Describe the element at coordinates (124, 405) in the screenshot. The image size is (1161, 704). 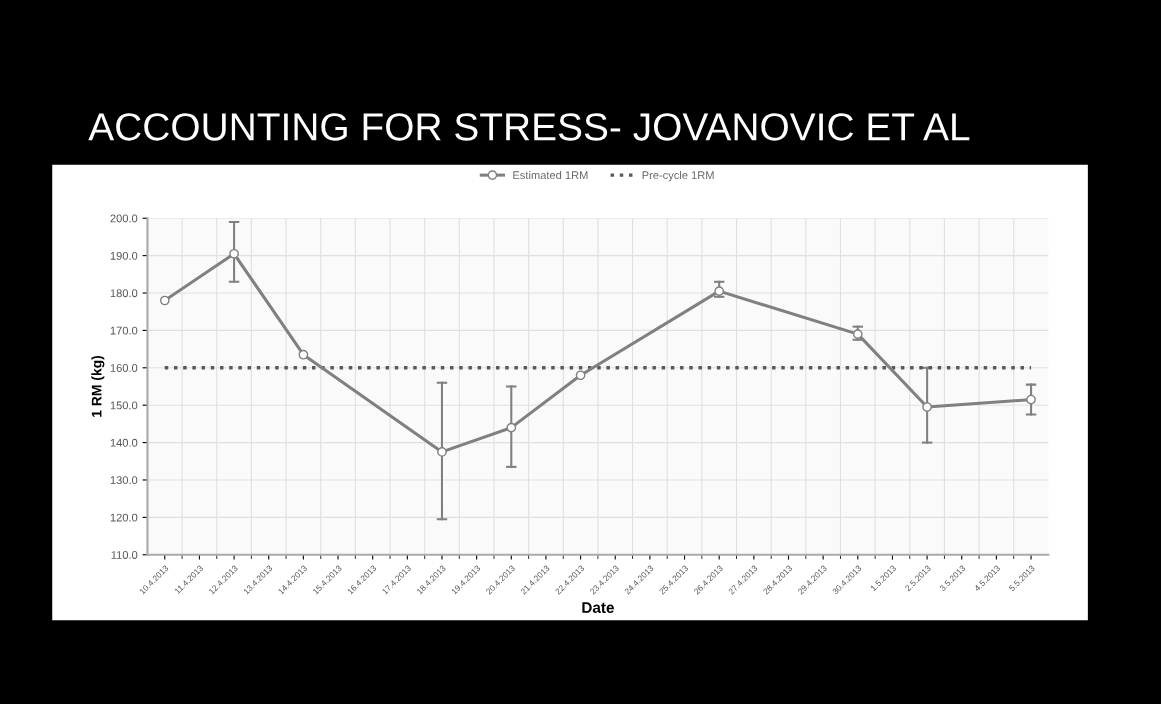
I see `y-tick-label: 150.0` at that location.